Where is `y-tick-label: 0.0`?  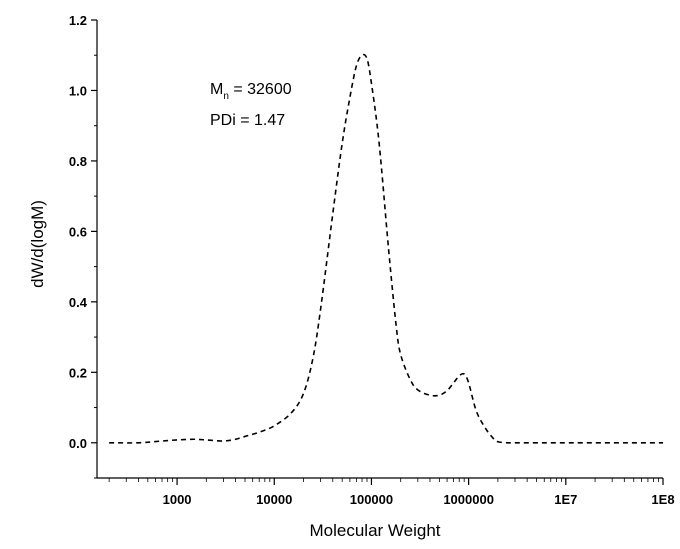 y-tick-label: 0.0 is located at coordinates (78, 443).